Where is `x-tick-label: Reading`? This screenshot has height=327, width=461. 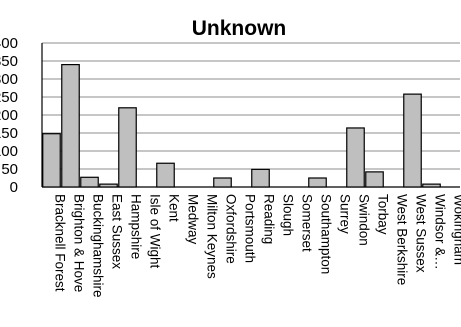
x-tick-label: Reading is located at coordinates (269, 219).